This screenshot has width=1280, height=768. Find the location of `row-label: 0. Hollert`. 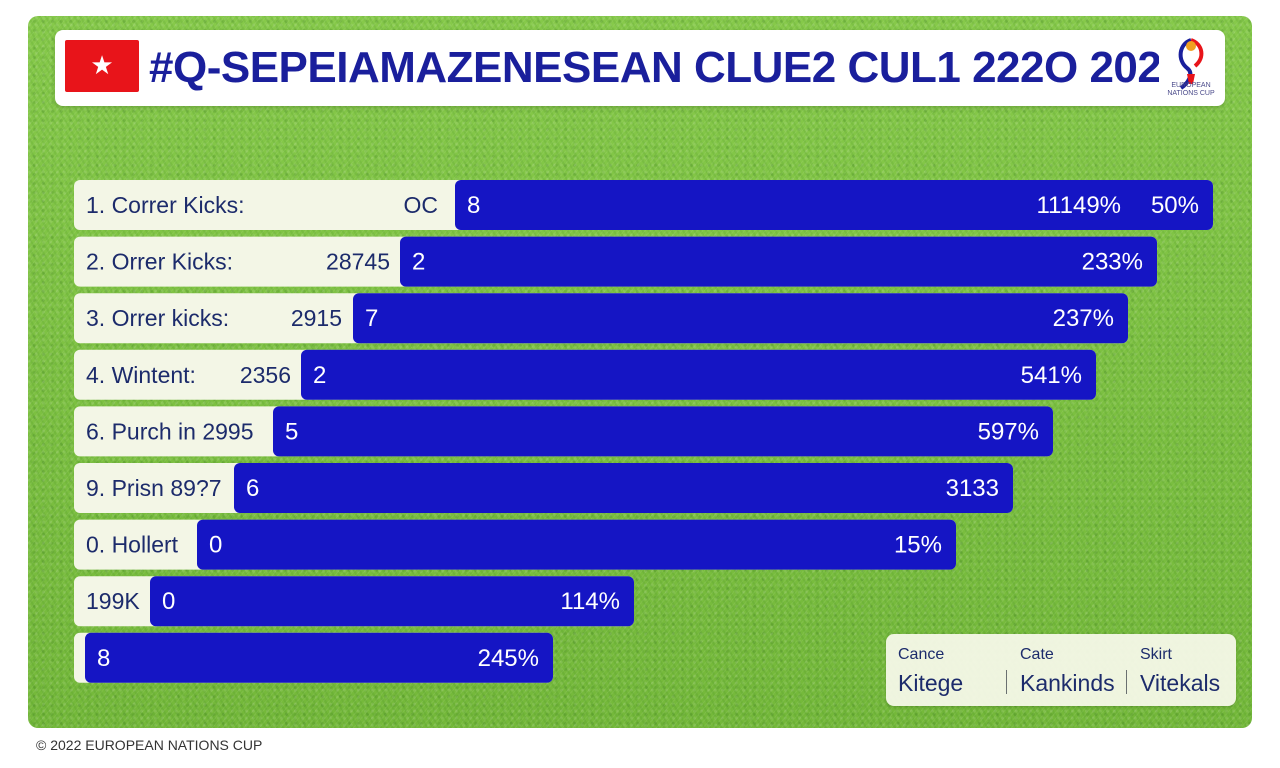

row-label: 0. Hollert is located at coordinates (132, 545).